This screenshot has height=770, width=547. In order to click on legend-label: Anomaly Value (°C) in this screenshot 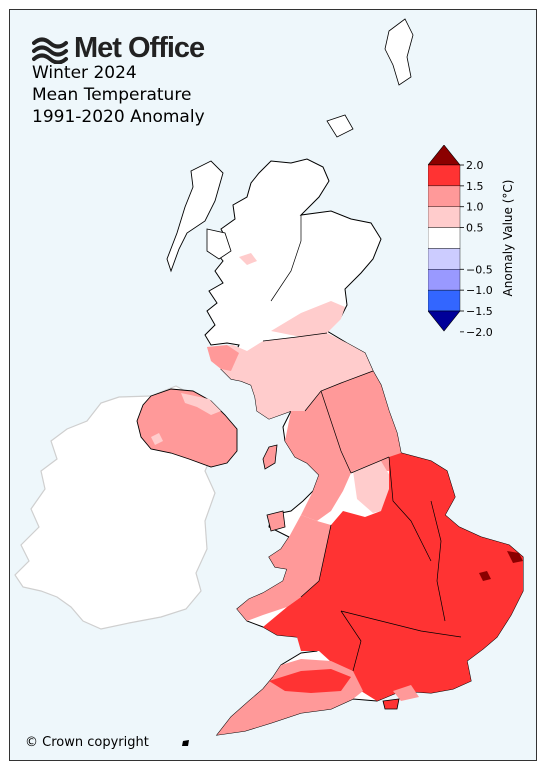, I will do `click(508, 238)`.